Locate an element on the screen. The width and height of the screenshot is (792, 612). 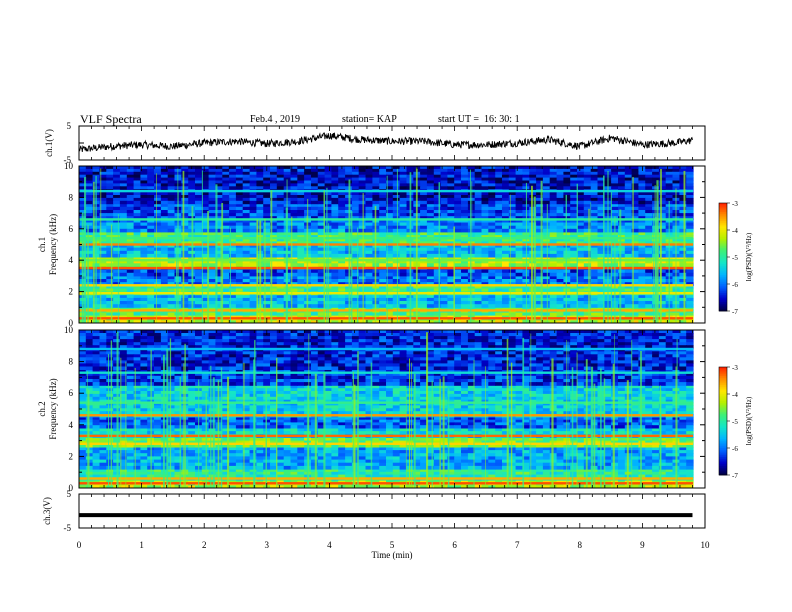
spectral-line is located at coordinates (386, 219).